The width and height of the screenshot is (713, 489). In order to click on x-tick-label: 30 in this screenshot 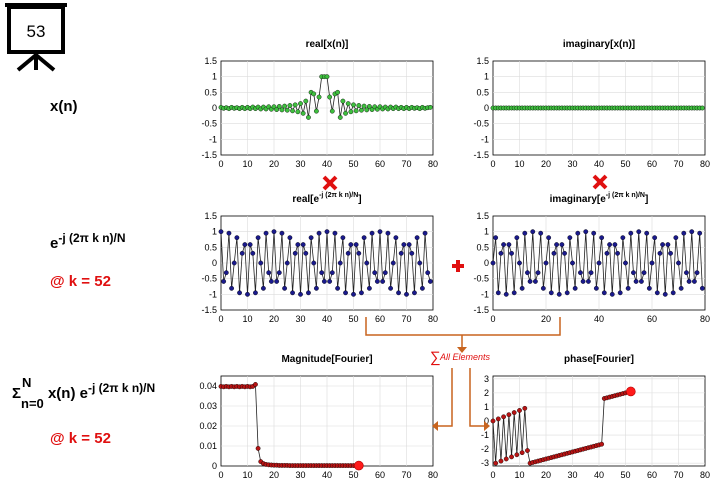, I will do `click(300, 164)`.